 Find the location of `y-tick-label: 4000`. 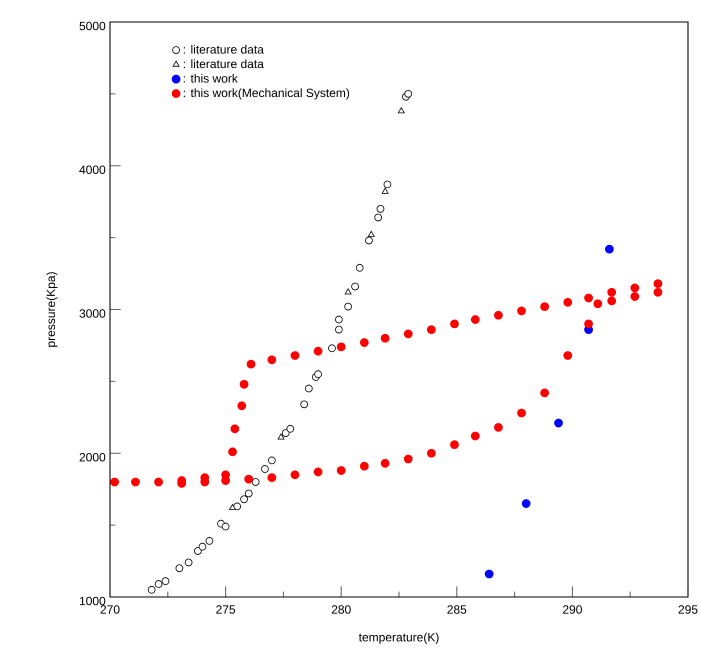

y-tick-label: 4000 is located at coordinates (92, 169).